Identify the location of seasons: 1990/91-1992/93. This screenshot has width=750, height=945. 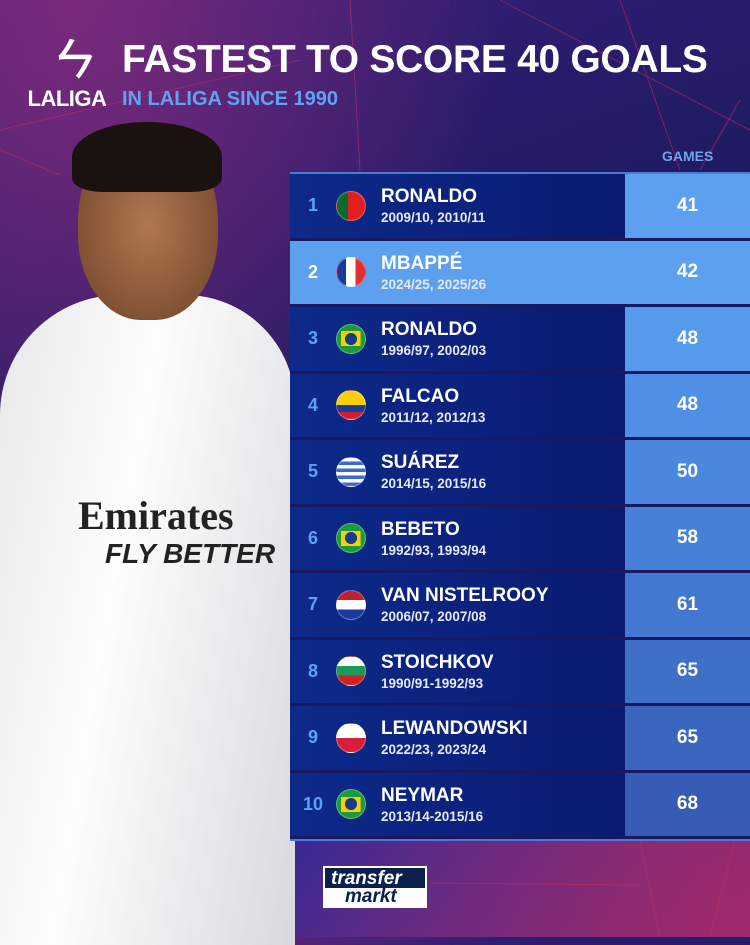
(432, 683).